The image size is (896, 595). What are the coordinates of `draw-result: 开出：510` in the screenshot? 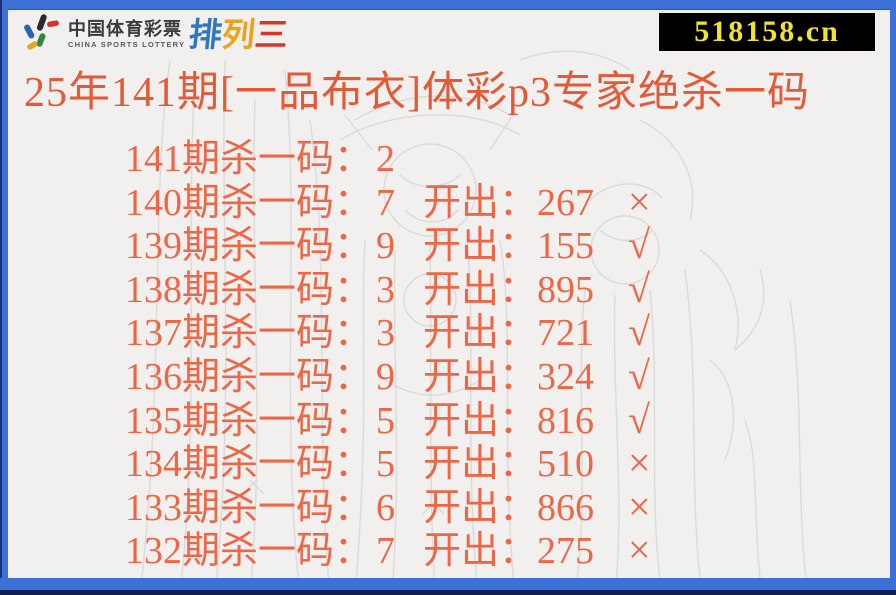 It's located at (509, 464).